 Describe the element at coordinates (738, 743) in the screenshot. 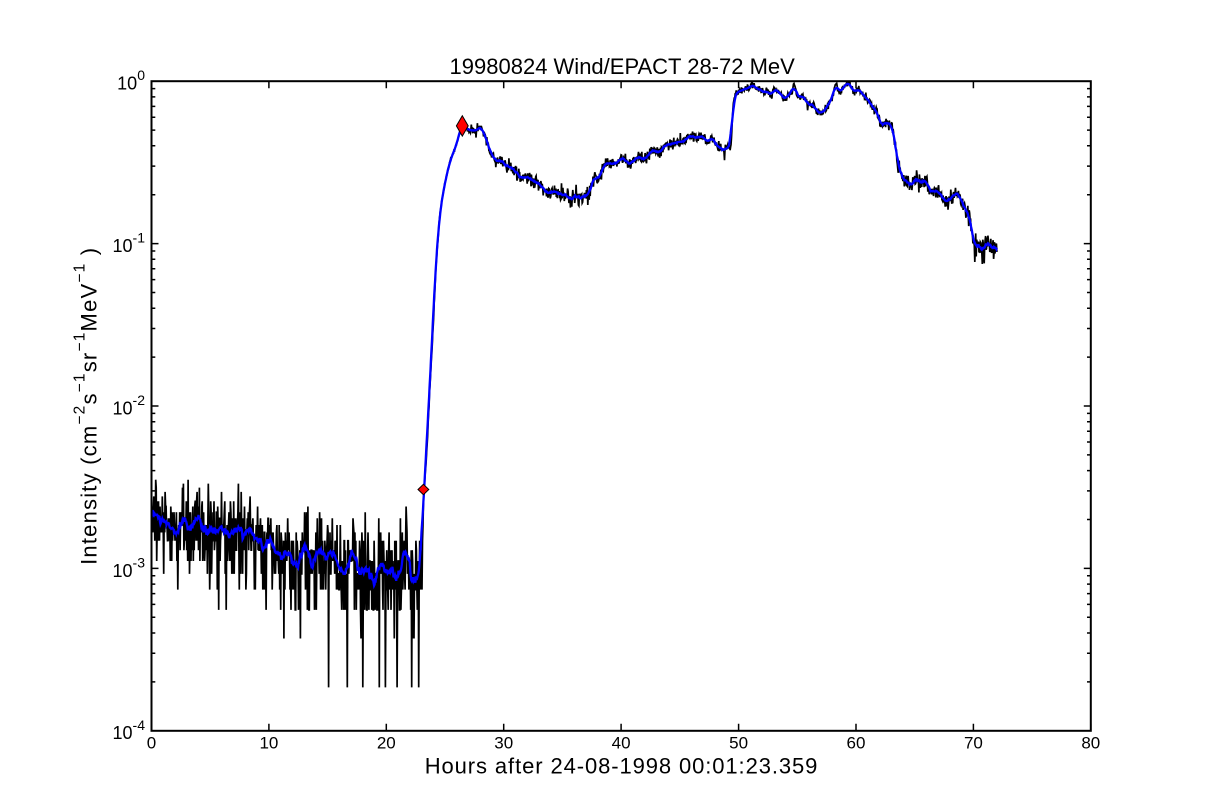

I see `svg-text: 50` at that location.